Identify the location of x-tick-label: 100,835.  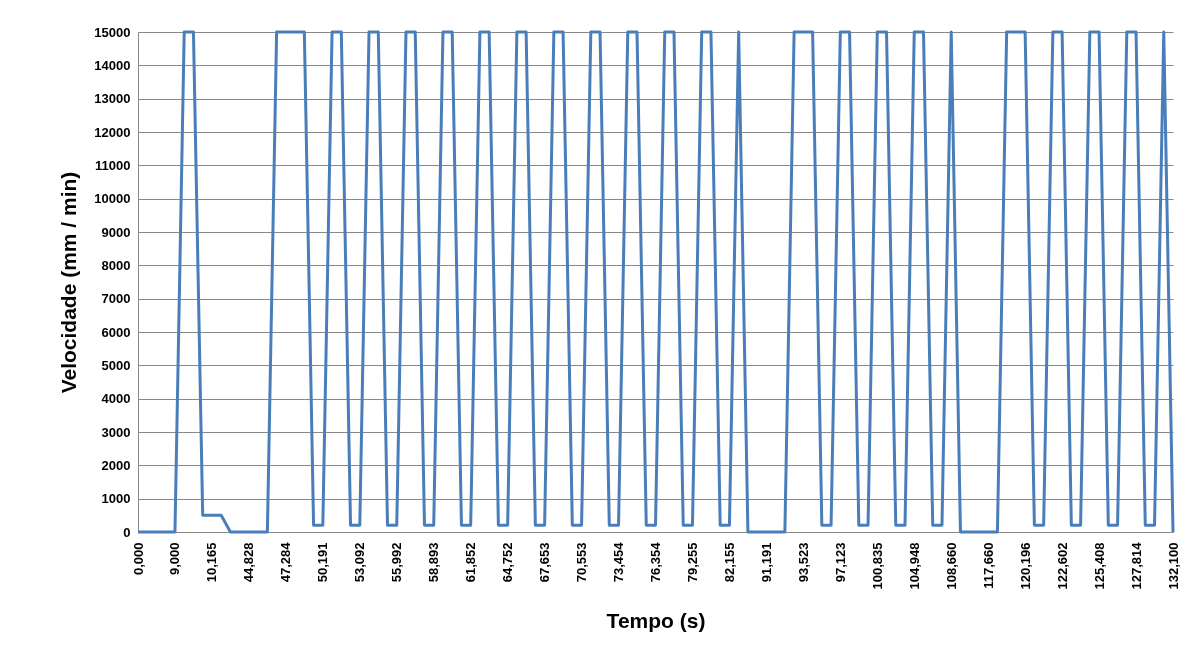
(877, 566).